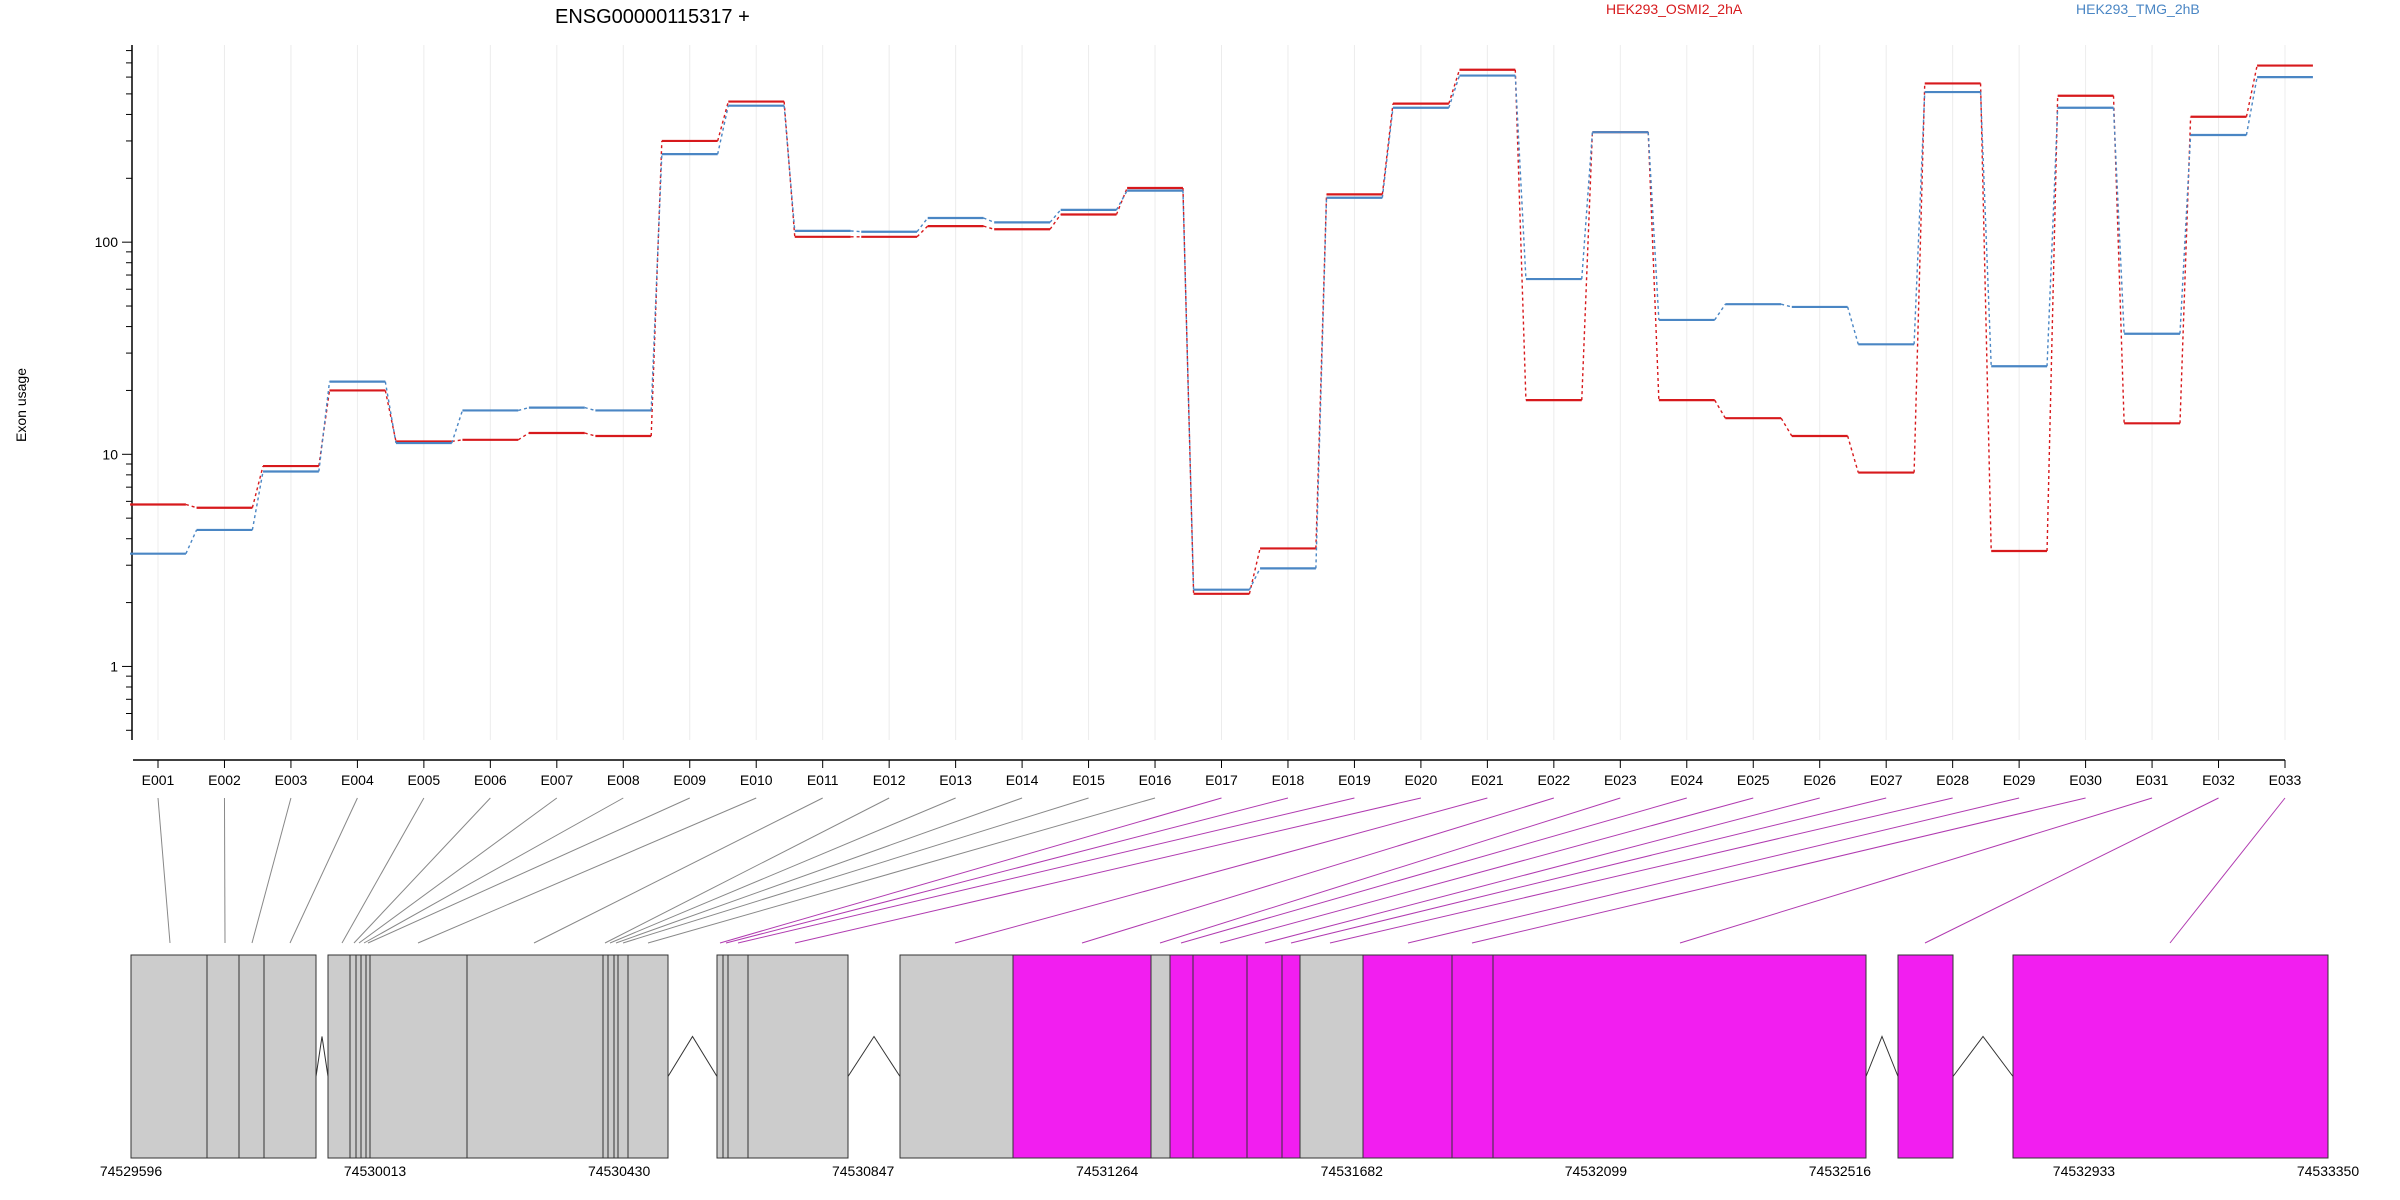  I want to click on legend-series-2: HEK293_TMG_2hB, so click(2138, 9).